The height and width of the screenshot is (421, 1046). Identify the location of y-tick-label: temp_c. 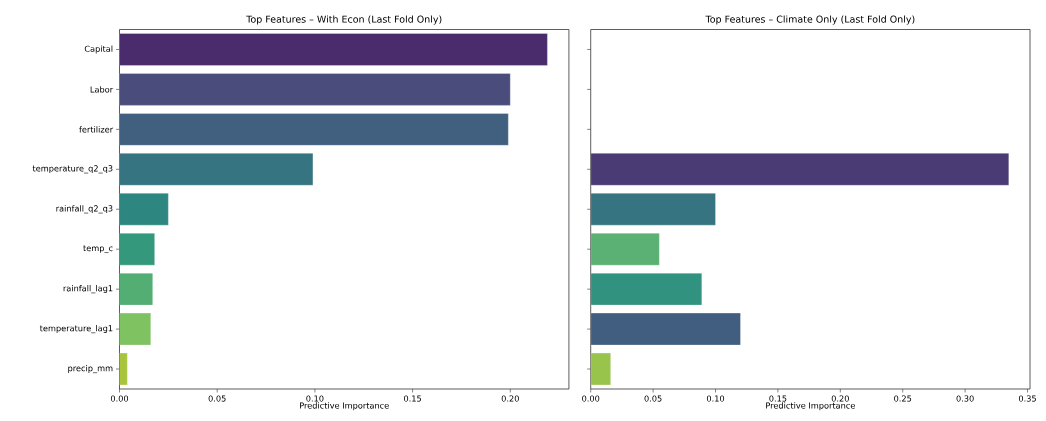
(98, 249).